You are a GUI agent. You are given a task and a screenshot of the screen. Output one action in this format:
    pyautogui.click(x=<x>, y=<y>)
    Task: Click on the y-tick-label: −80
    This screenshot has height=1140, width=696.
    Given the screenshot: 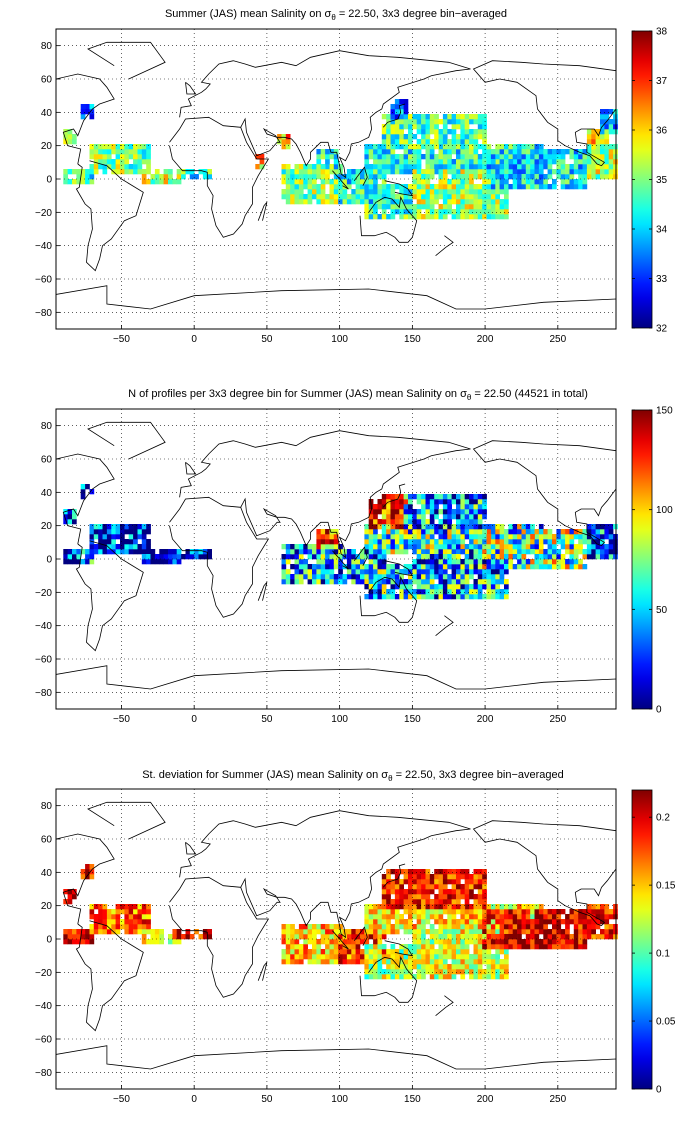 What is the action you would take?
    pyautogui.click(x=43, y=1073)
    